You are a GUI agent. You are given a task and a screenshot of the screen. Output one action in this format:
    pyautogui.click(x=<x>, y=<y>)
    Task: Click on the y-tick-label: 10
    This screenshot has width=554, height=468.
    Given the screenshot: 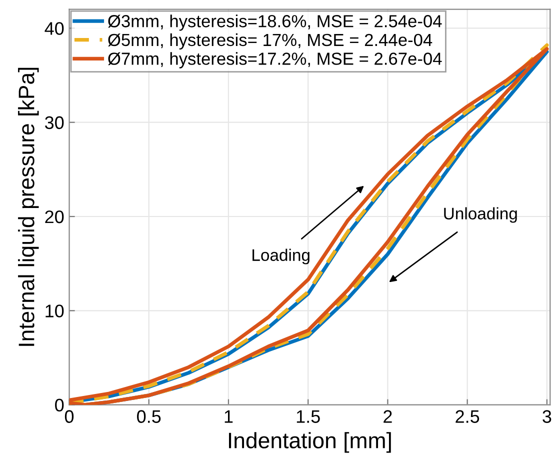 What is the action you would take?
    pyautogui.click(x=55, y=311)
    